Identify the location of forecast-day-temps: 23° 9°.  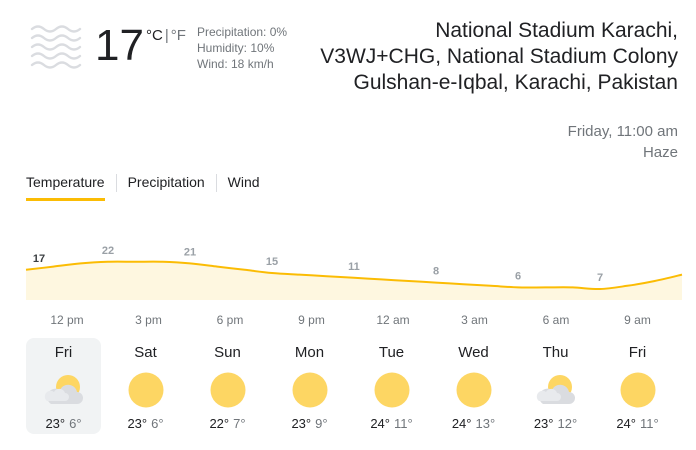
(309, 424).